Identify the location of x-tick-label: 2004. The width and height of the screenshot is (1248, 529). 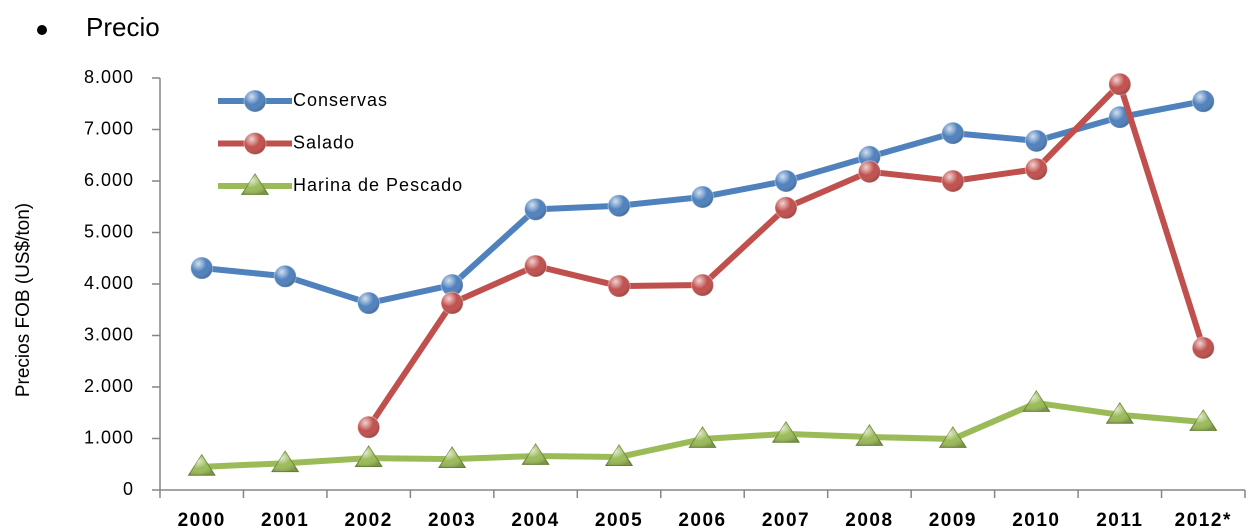
(535, 519).